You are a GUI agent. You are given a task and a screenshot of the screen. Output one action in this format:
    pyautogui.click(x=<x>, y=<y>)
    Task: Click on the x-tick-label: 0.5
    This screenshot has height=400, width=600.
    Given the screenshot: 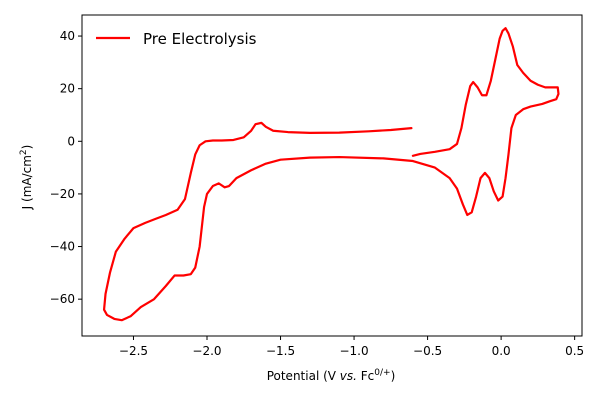 What is the action you would take?
    pyautogui.click(x=574, y=351)
    